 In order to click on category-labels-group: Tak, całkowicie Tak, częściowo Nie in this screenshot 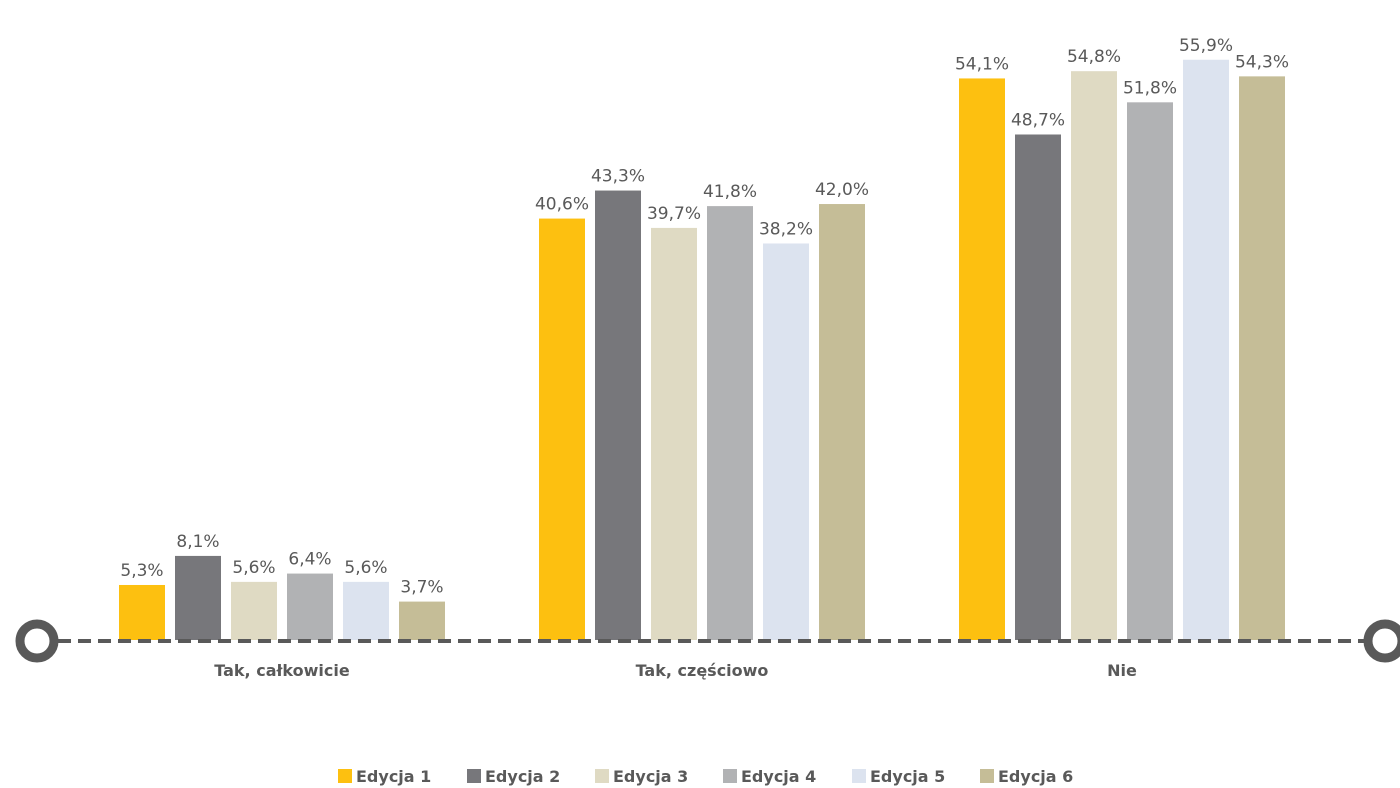, I will do `click(675, 670)`.